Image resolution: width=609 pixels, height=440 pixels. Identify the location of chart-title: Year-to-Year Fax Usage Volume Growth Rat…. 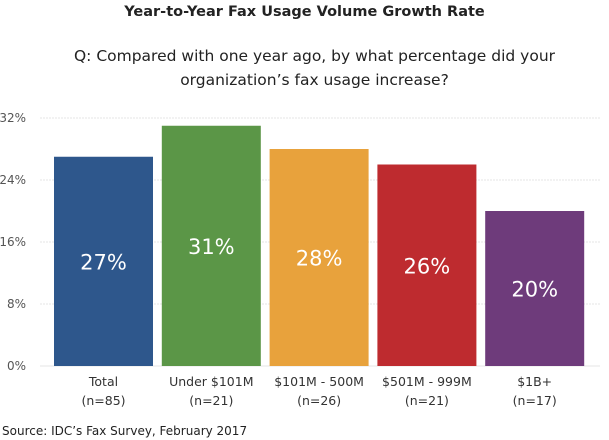
(304, 12).